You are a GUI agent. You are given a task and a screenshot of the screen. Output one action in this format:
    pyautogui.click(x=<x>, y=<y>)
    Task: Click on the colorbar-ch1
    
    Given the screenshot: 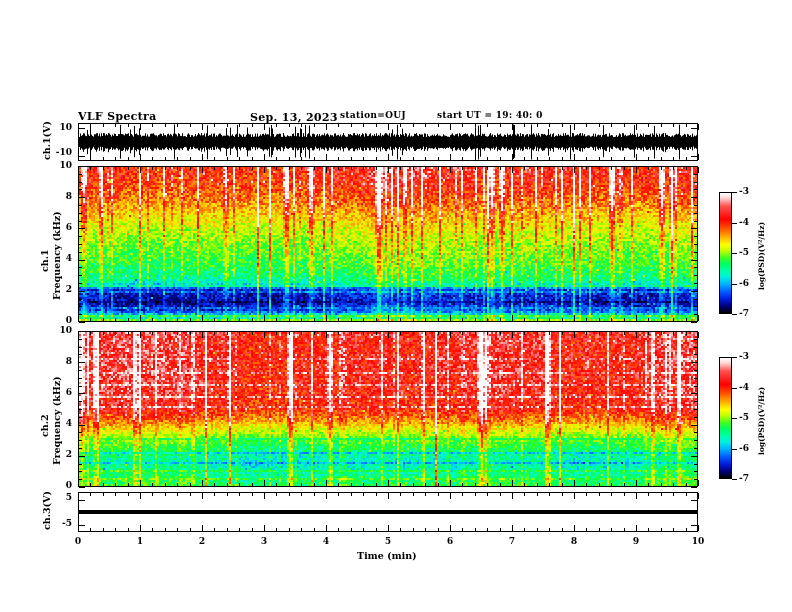 What is the action you would take?
    pyautogui.click(x=725, y=253)
    